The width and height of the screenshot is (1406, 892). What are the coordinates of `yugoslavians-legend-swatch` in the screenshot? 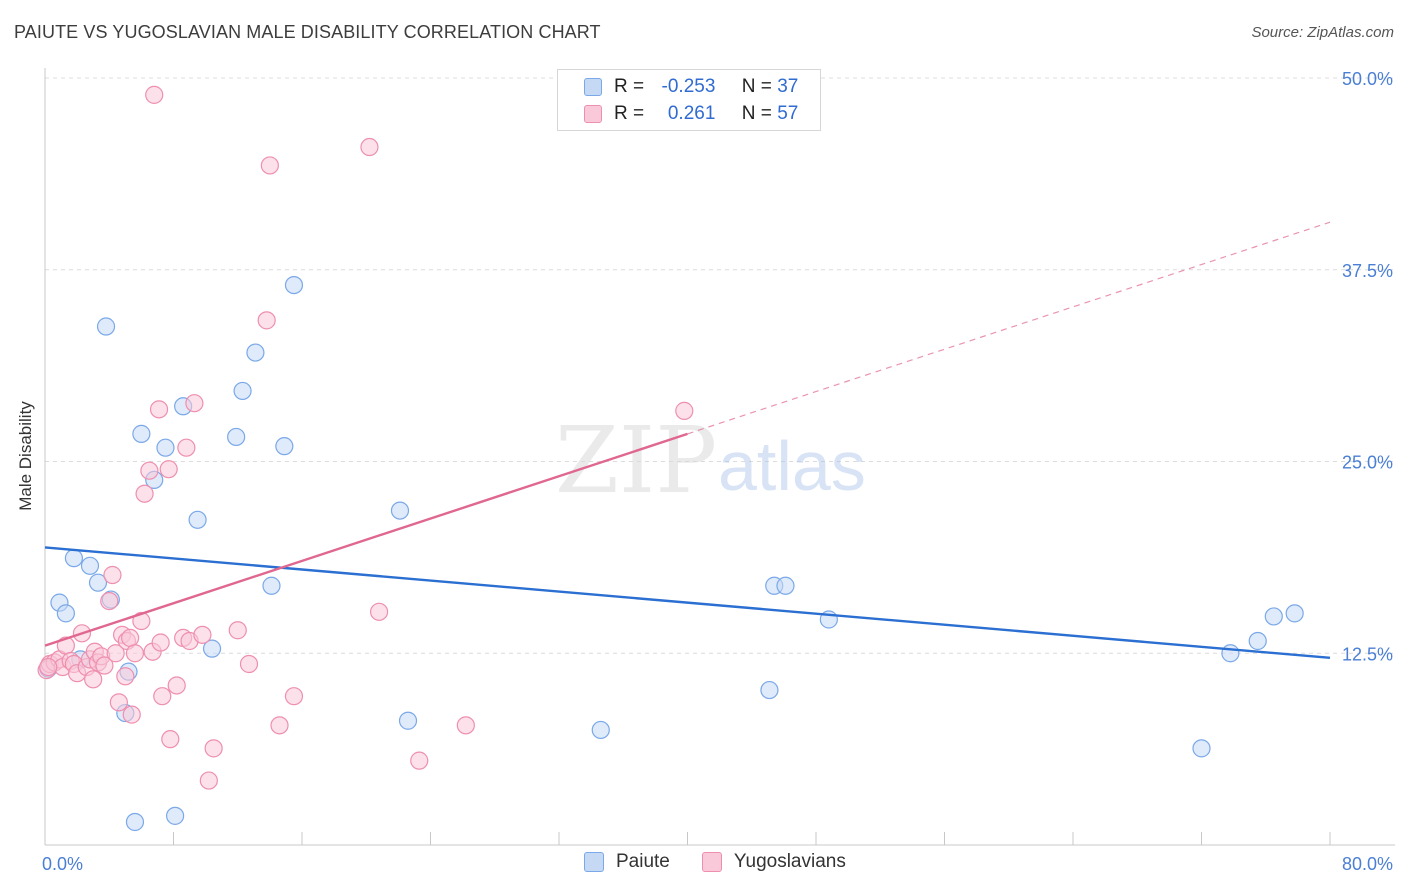 It's located at (711, 862).